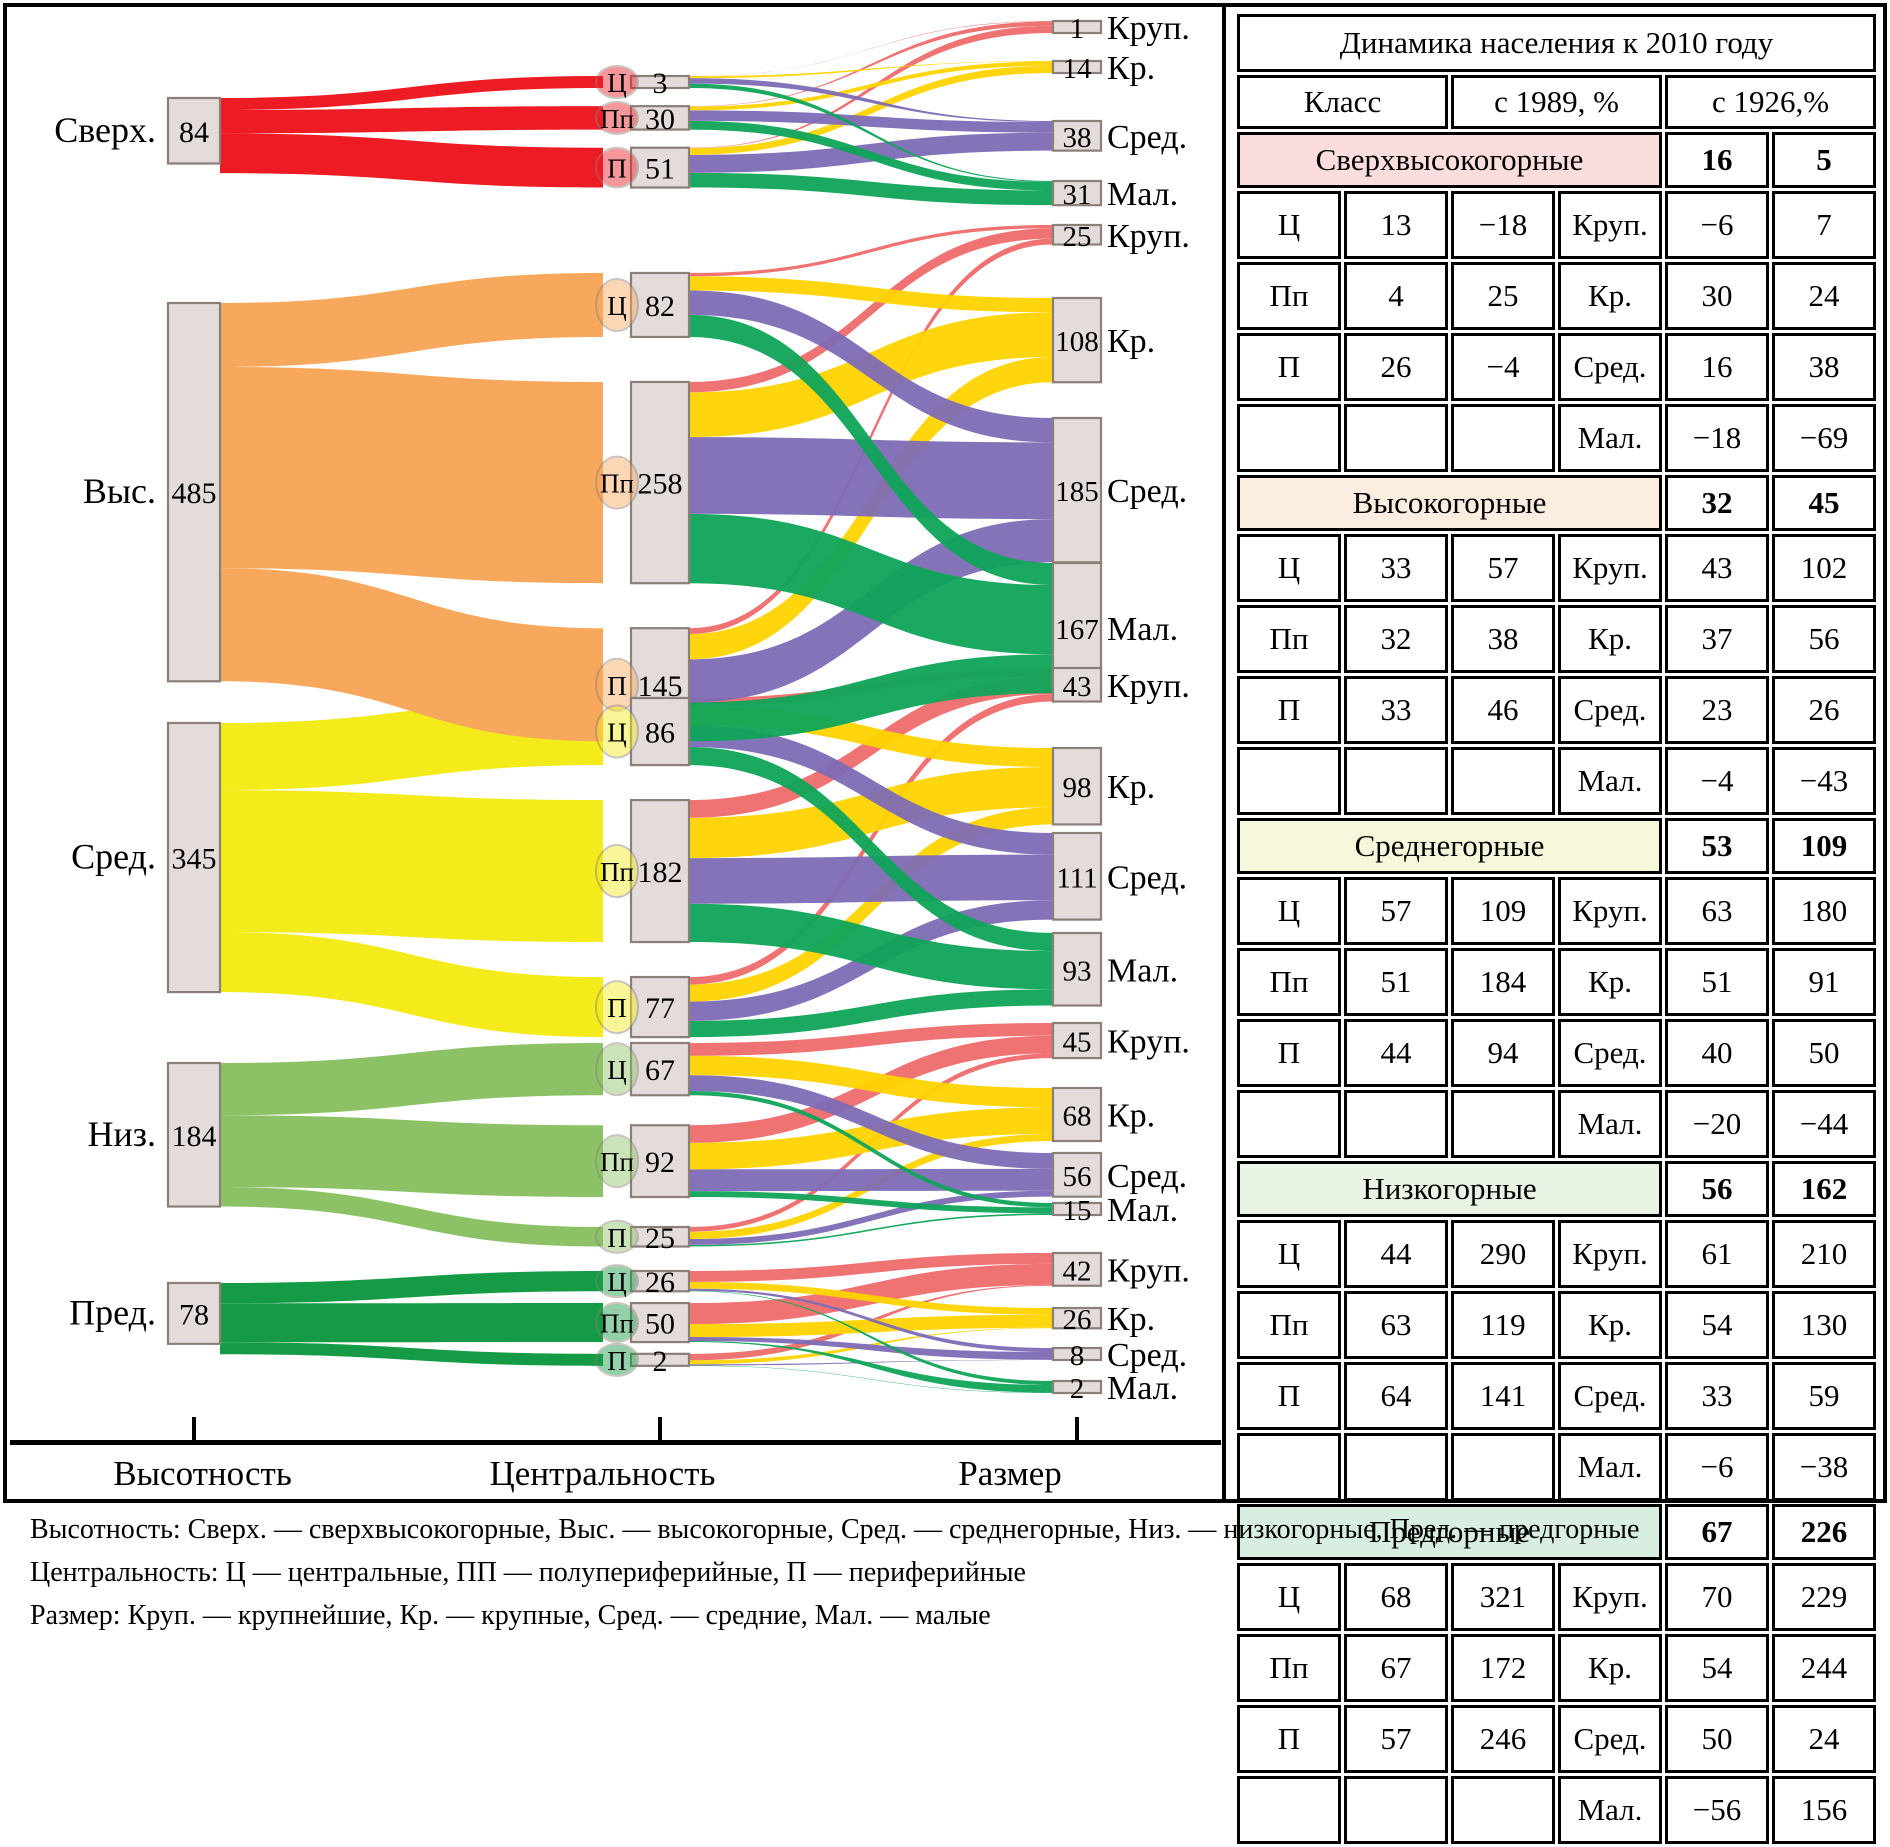  I want to click on sankey-node-label: 77, so click(660, 1008).